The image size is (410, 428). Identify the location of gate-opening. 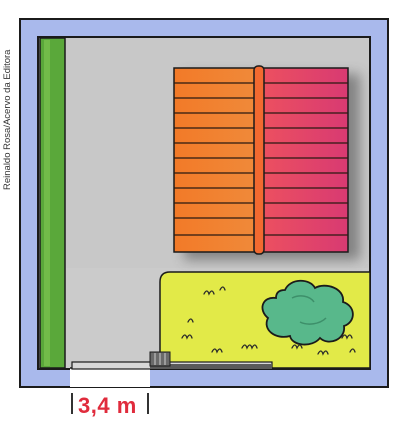
(110, 377).